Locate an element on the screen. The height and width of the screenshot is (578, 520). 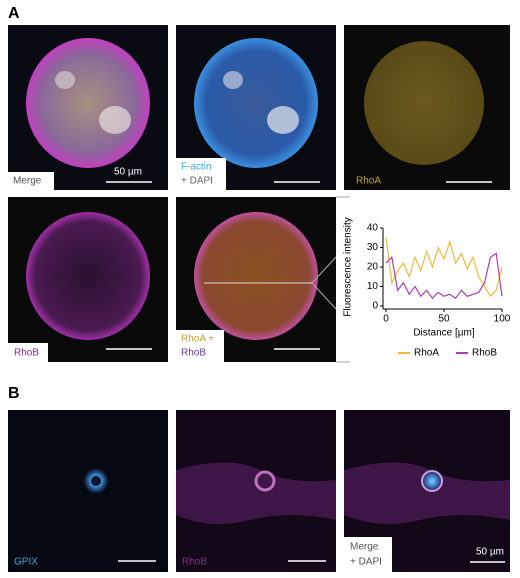
x-axis-label: Distance [µm] is located at coordinates (444, 333).